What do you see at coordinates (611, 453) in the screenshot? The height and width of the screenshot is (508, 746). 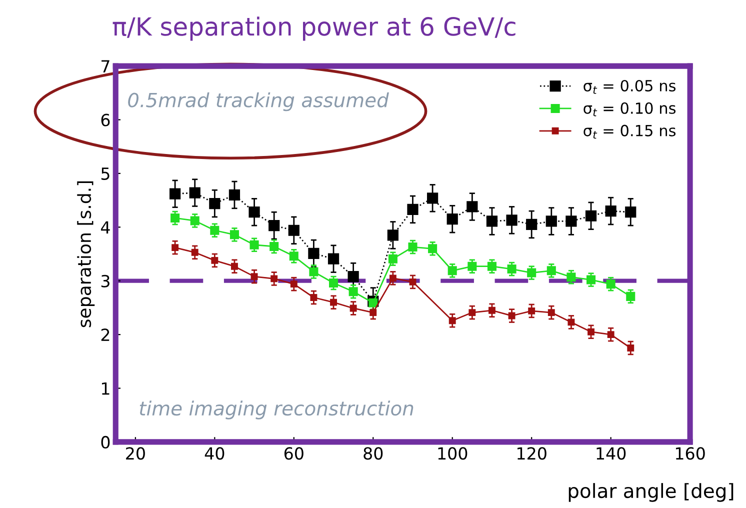 I see `x-tick-label: 140` at bounding box center [611, 453].